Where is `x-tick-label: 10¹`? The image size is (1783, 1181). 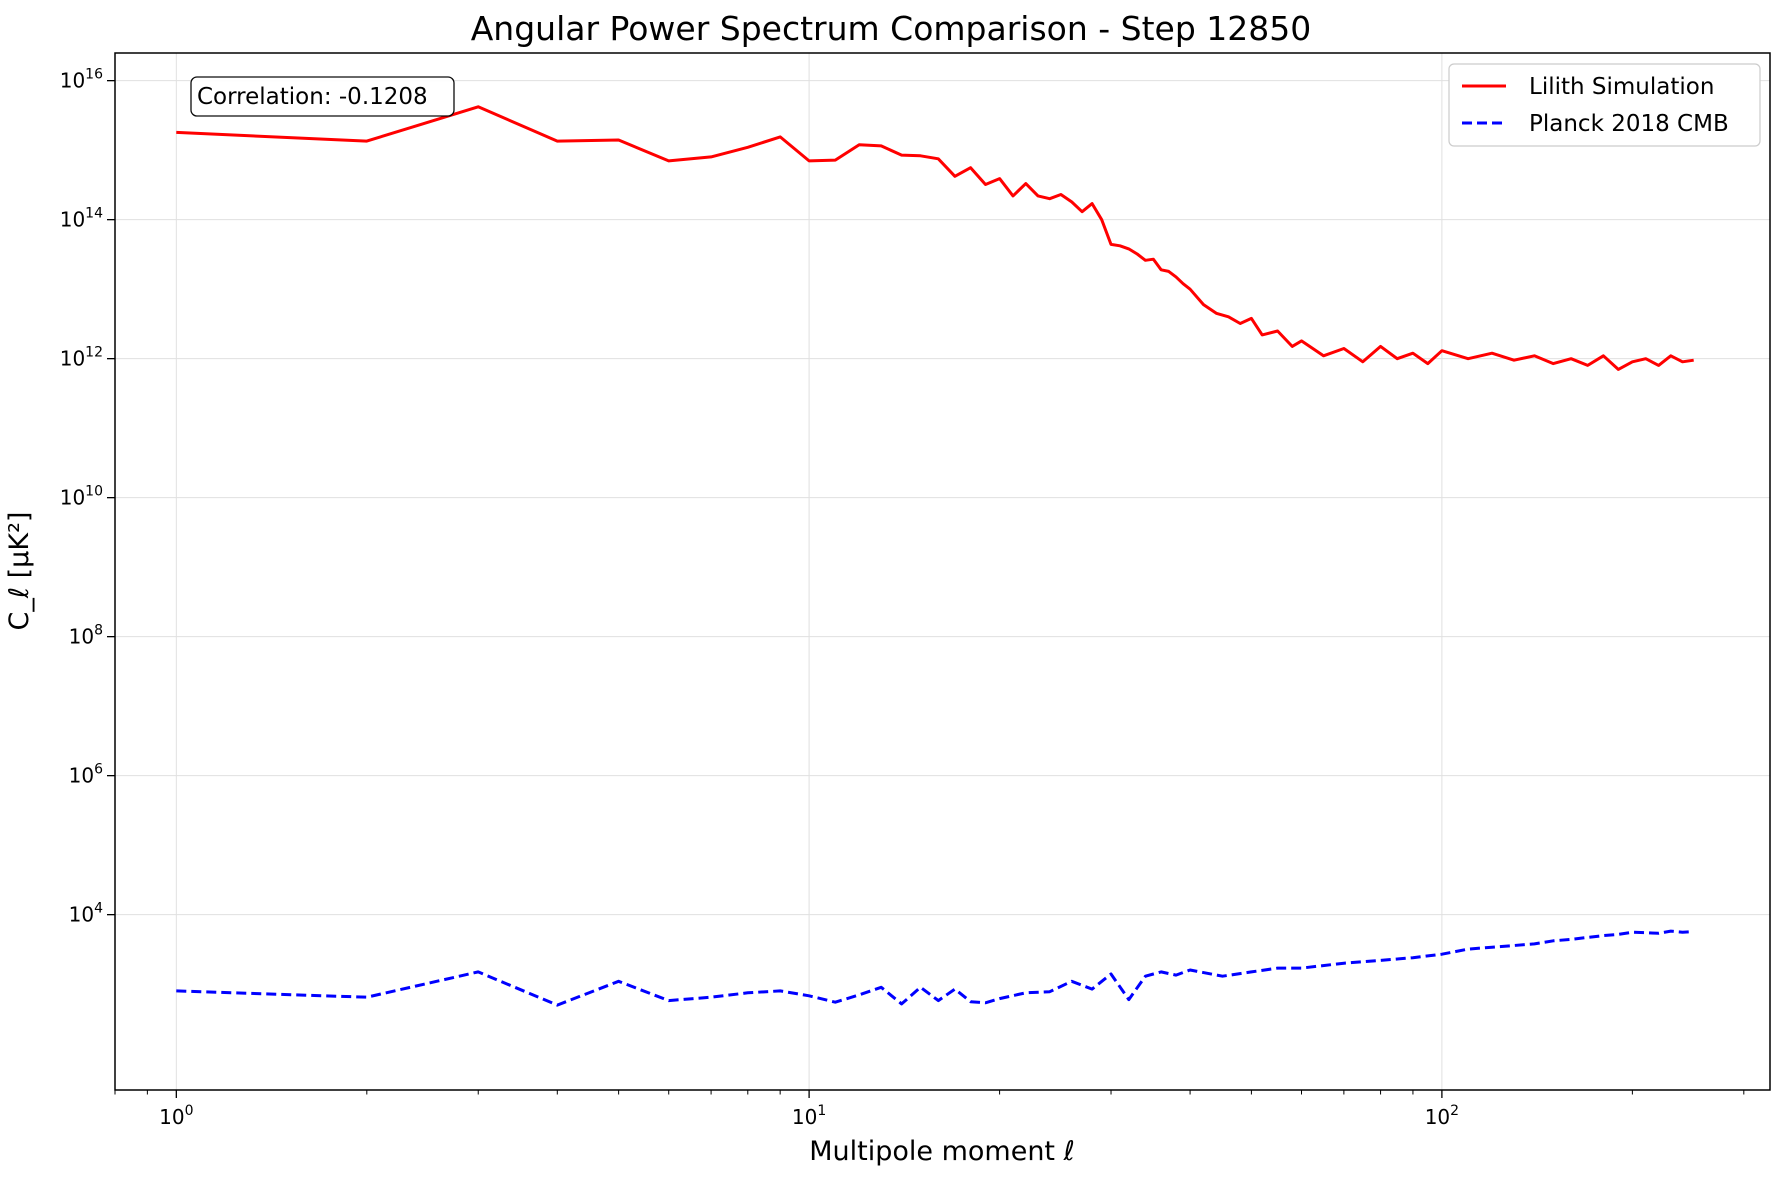
x-tick-label: 10¹ is located at coordinates (809, 1116).